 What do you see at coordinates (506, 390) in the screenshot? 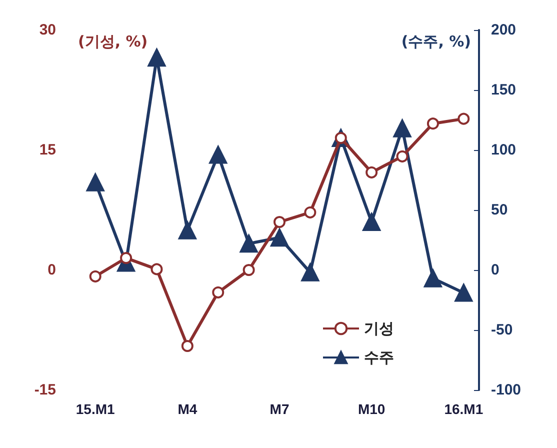
I see `y2-tick-label: -100` at bounding box center [506, 390].